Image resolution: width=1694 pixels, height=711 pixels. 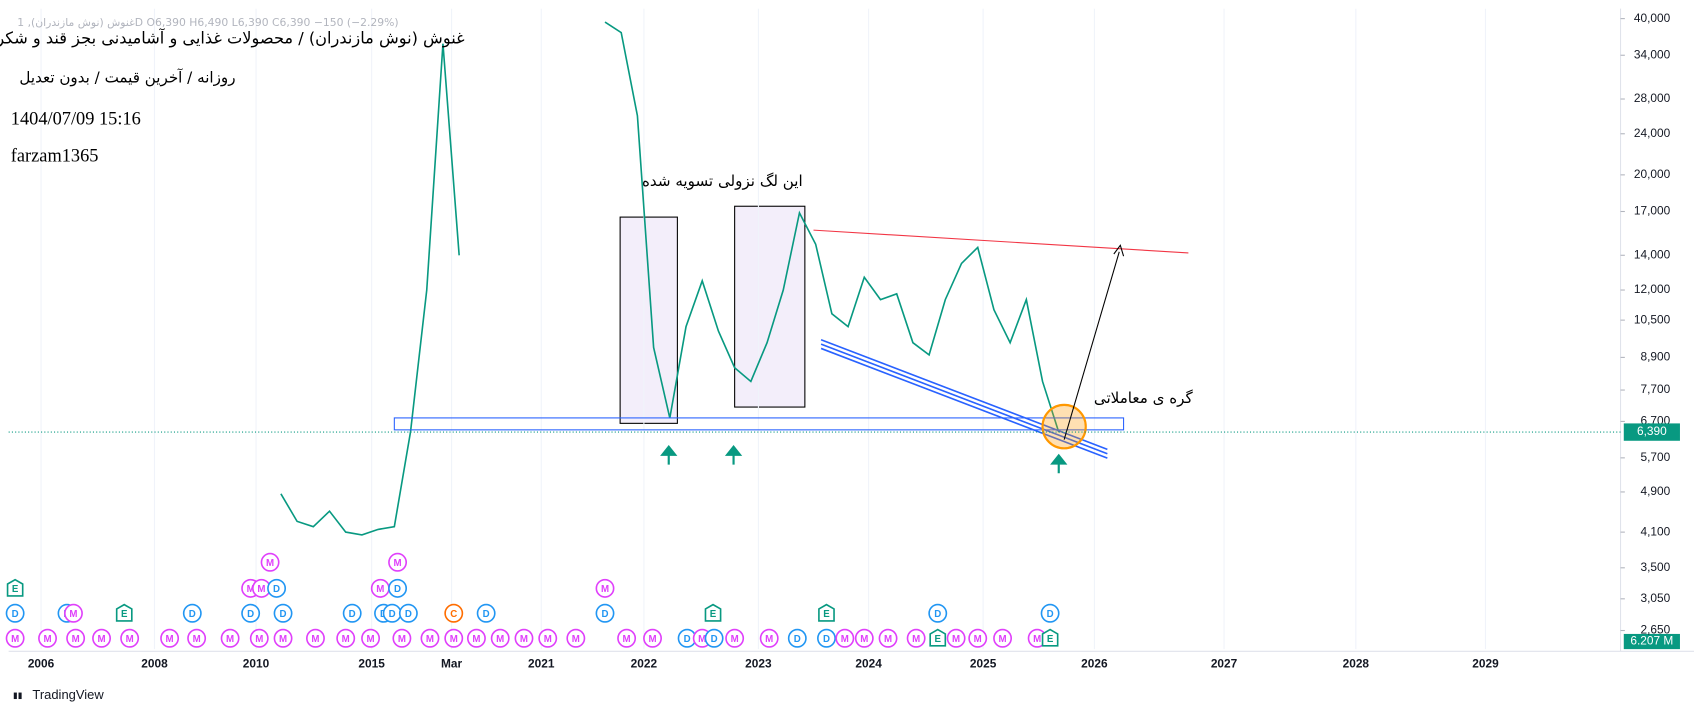 I want to click on trend-line, so click(x=1001, y=241).